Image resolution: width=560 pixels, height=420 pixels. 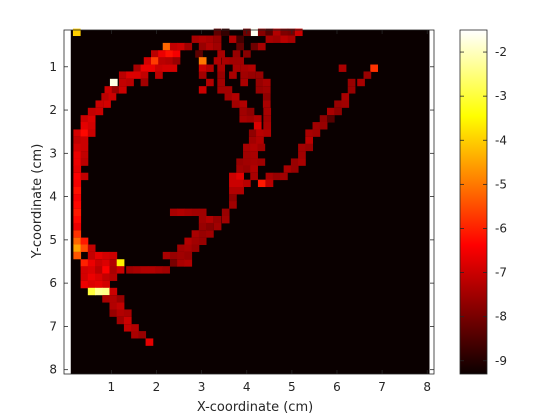 What do you see at coordinates (501, 52) in the screenshot?
I see `colorbar-tick-label: -2` at bounding box center [501, 52].